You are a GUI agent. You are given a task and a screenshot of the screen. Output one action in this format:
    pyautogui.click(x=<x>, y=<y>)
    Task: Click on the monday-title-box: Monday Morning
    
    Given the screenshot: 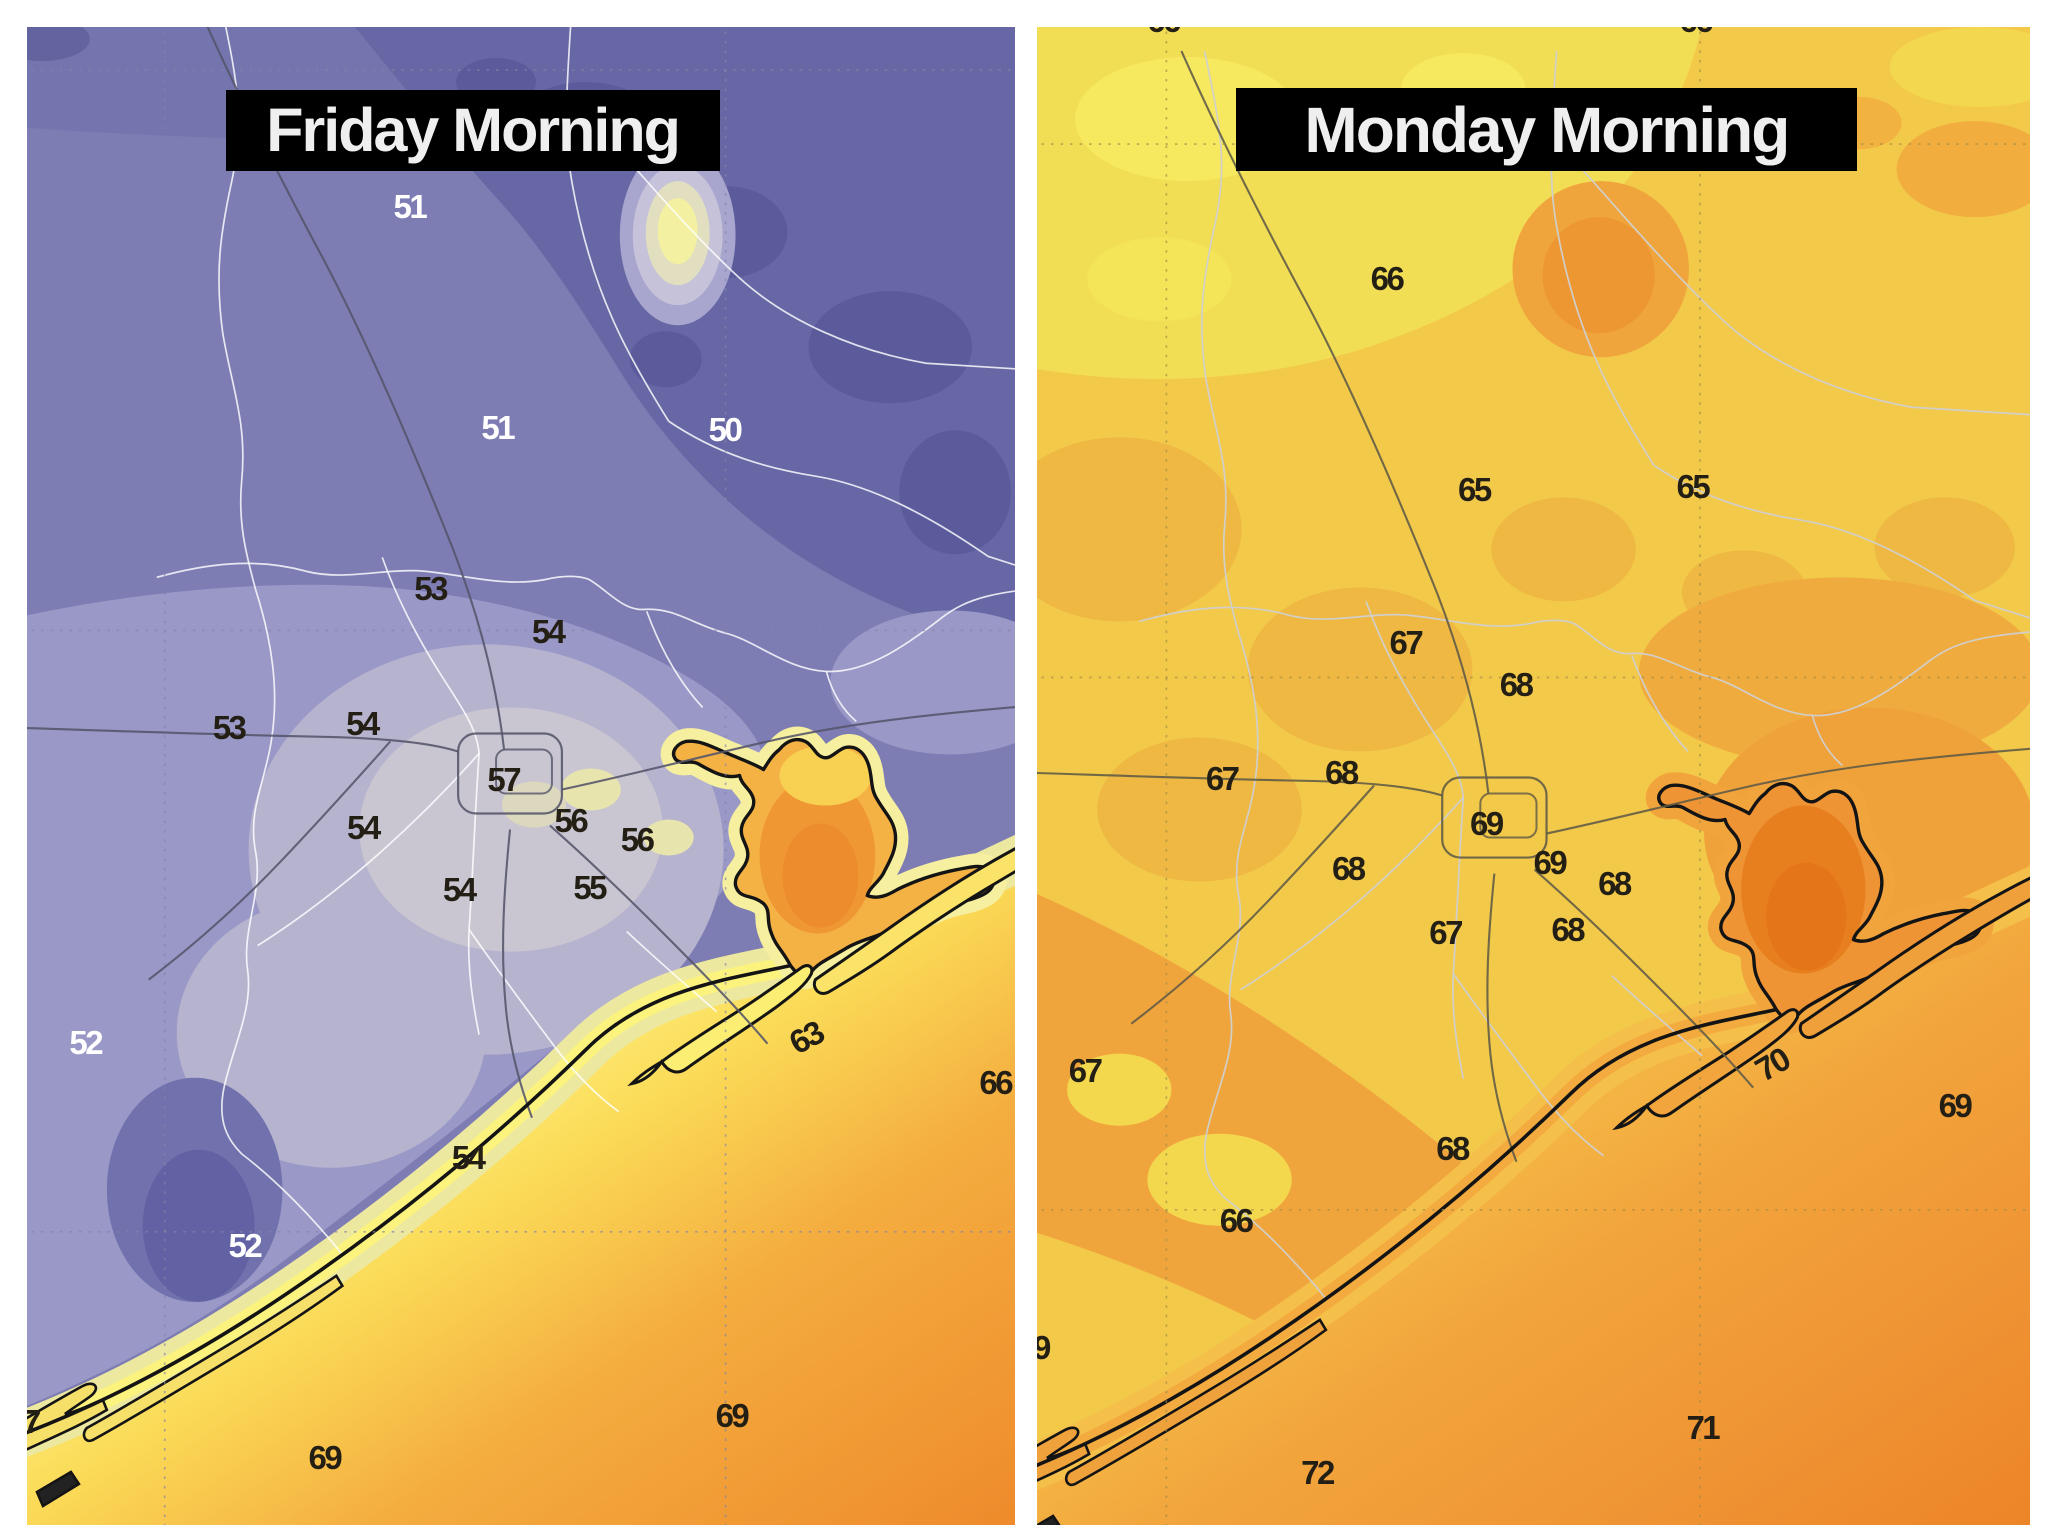 What is the action you would take?
    pyautogui.click(x=1546, y=129)
    